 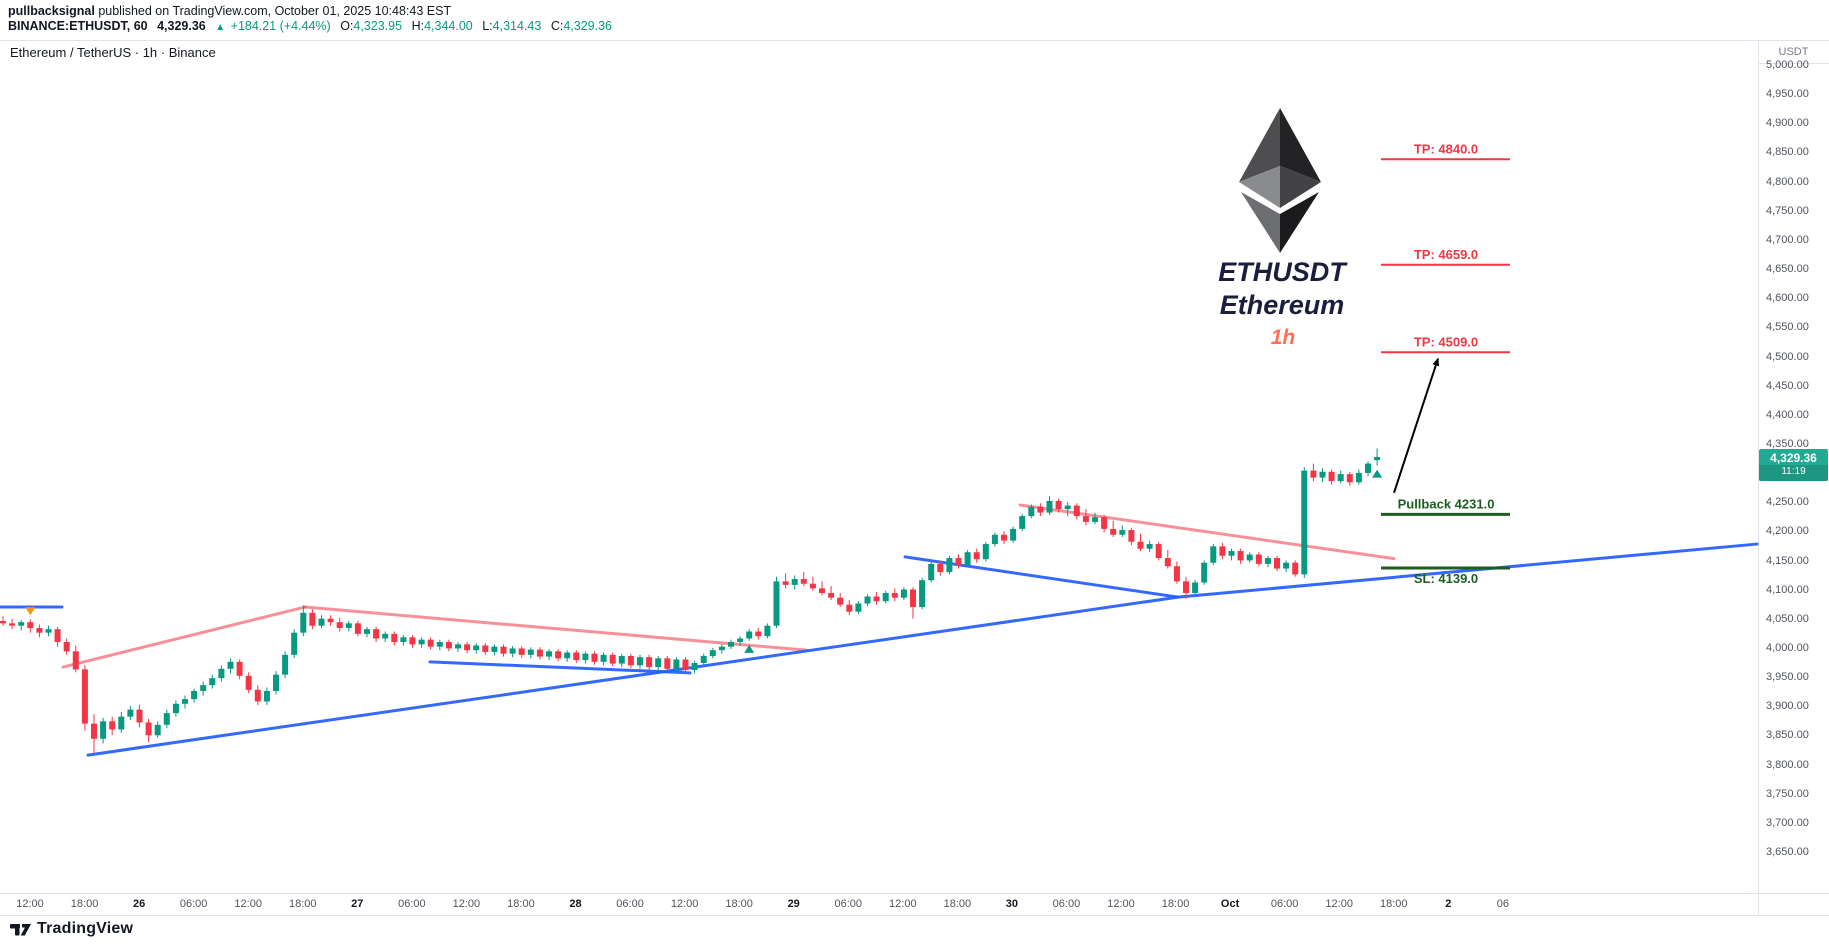 I want to click on price-tick-label: 4,600.00, so click(x=1787, y=298).